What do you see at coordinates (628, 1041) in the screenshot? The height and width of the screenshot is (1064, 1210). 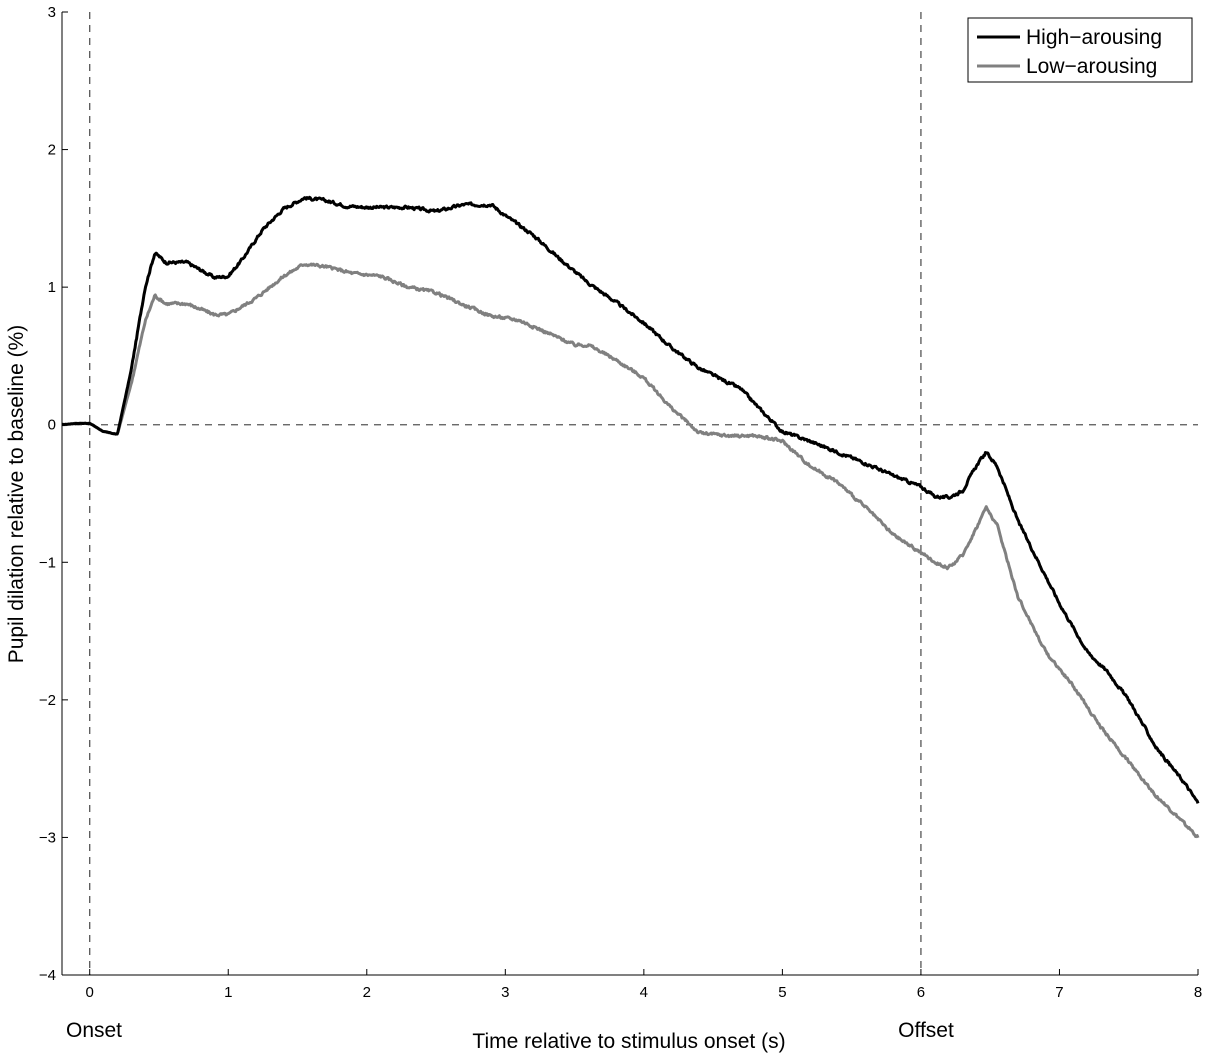 I see `x-axis-title: Time relative to stimulus onset (s)` at bounding box center [628, 1041].